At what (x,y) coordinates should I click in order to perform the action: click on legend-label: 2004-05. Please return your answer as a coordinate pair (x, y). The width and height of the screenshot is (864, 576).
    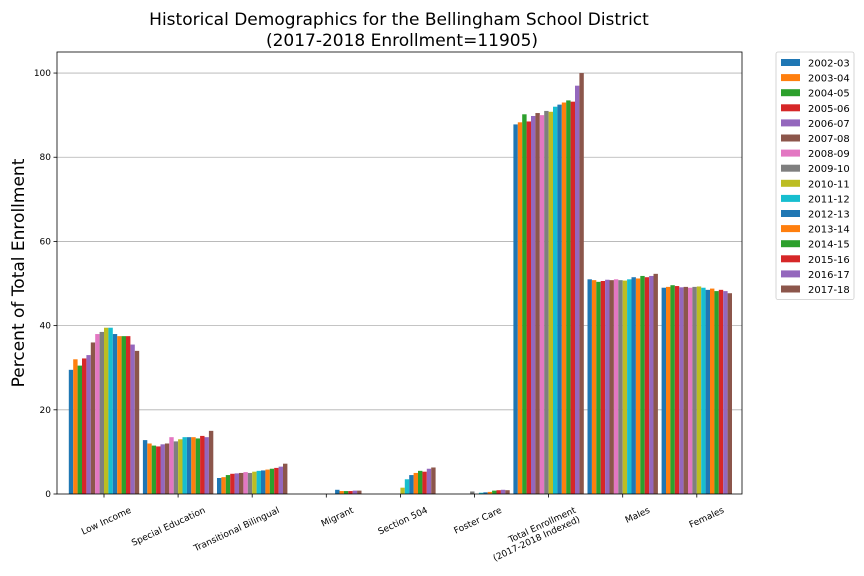
    Looking at the image, I should click on (829, 94).